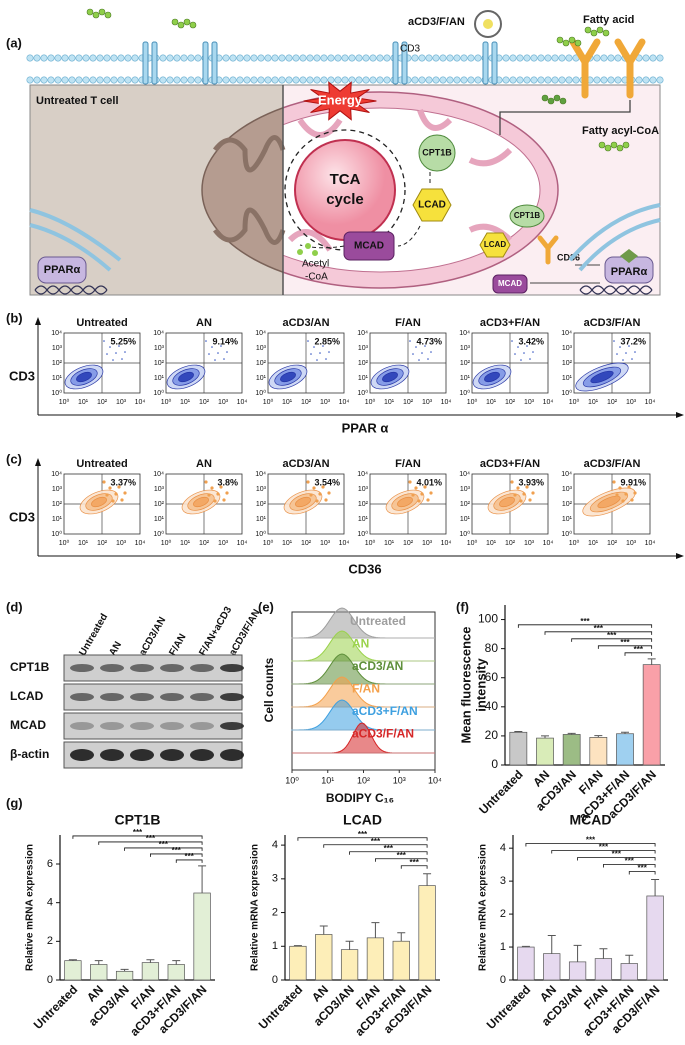 This screenshot has height=1045, width=685. I want to click on label: -CoA, so click(316, 277).